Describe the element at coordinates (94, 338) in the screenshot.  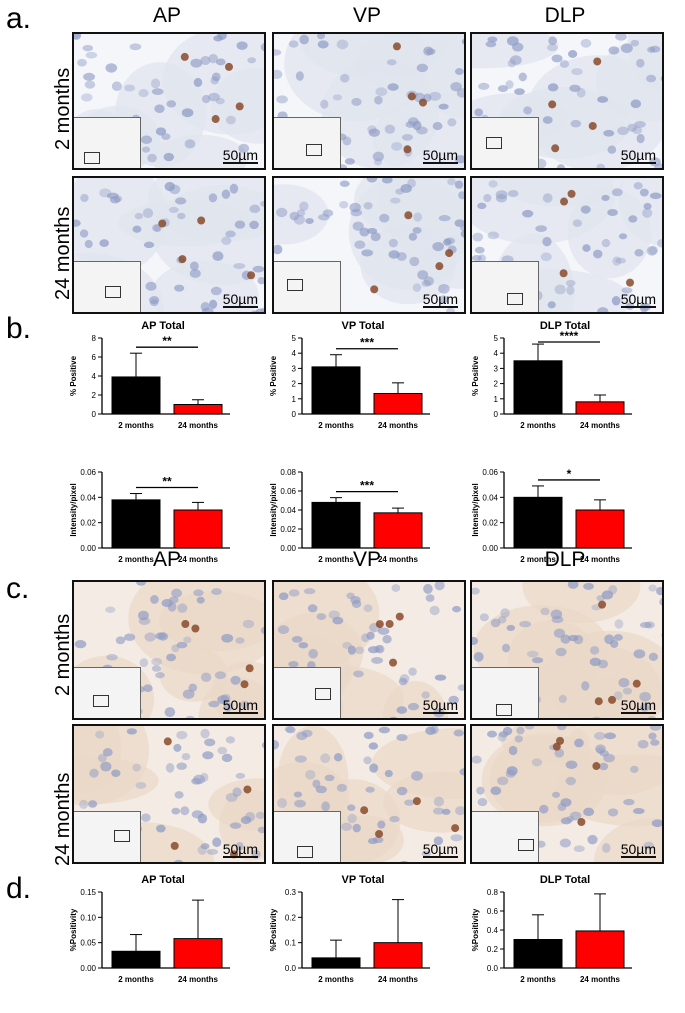
I see `y-tick-label: 8` at that location.